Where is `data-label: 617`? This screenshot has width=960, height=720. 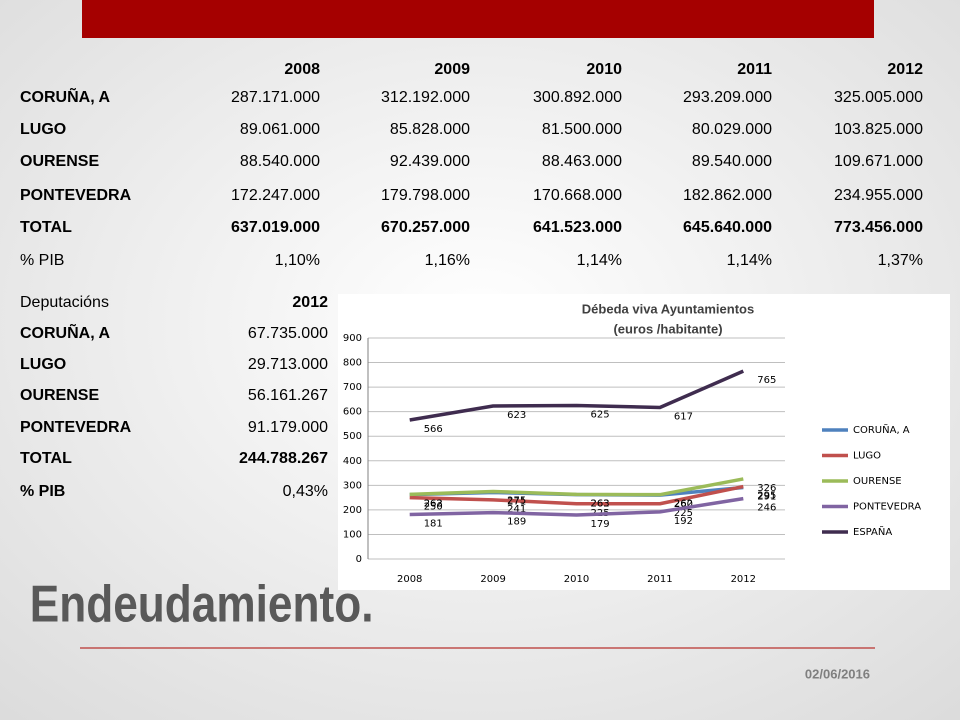 data-label: 617 is located at coordinates (683, 416).